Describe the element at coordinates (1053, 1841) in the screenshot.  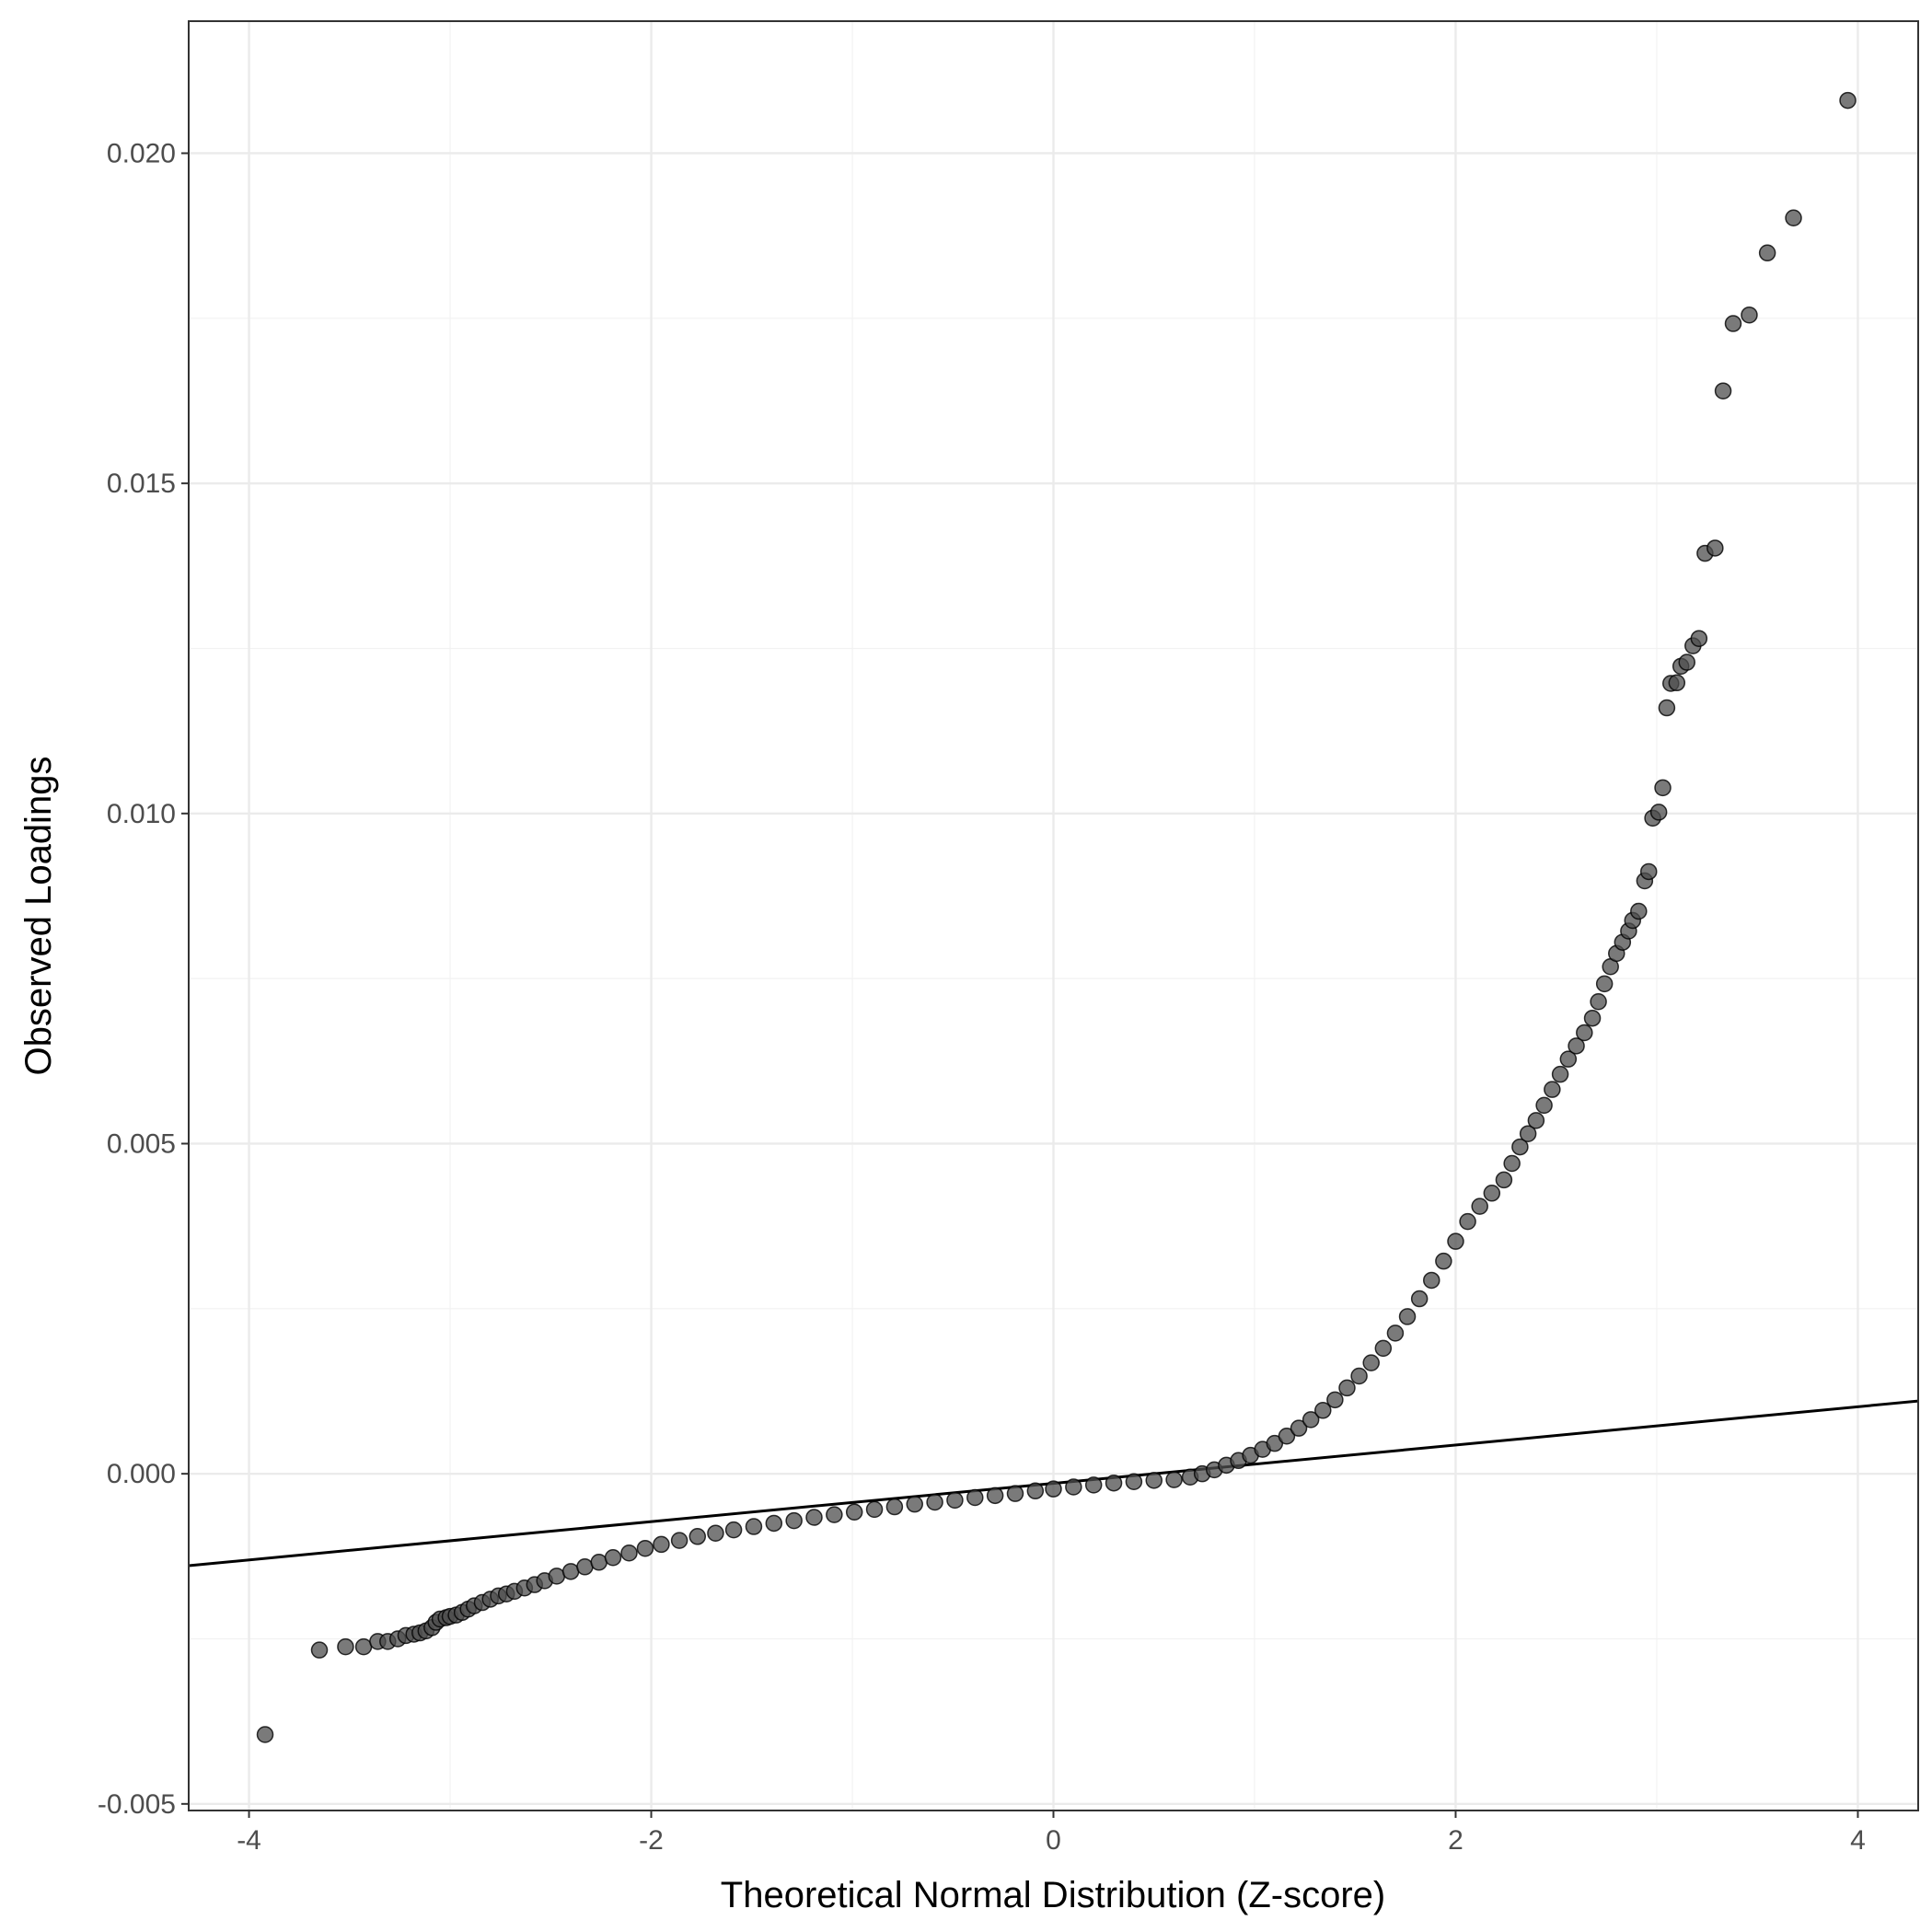
I see `x-tick-label: 0` at that location.